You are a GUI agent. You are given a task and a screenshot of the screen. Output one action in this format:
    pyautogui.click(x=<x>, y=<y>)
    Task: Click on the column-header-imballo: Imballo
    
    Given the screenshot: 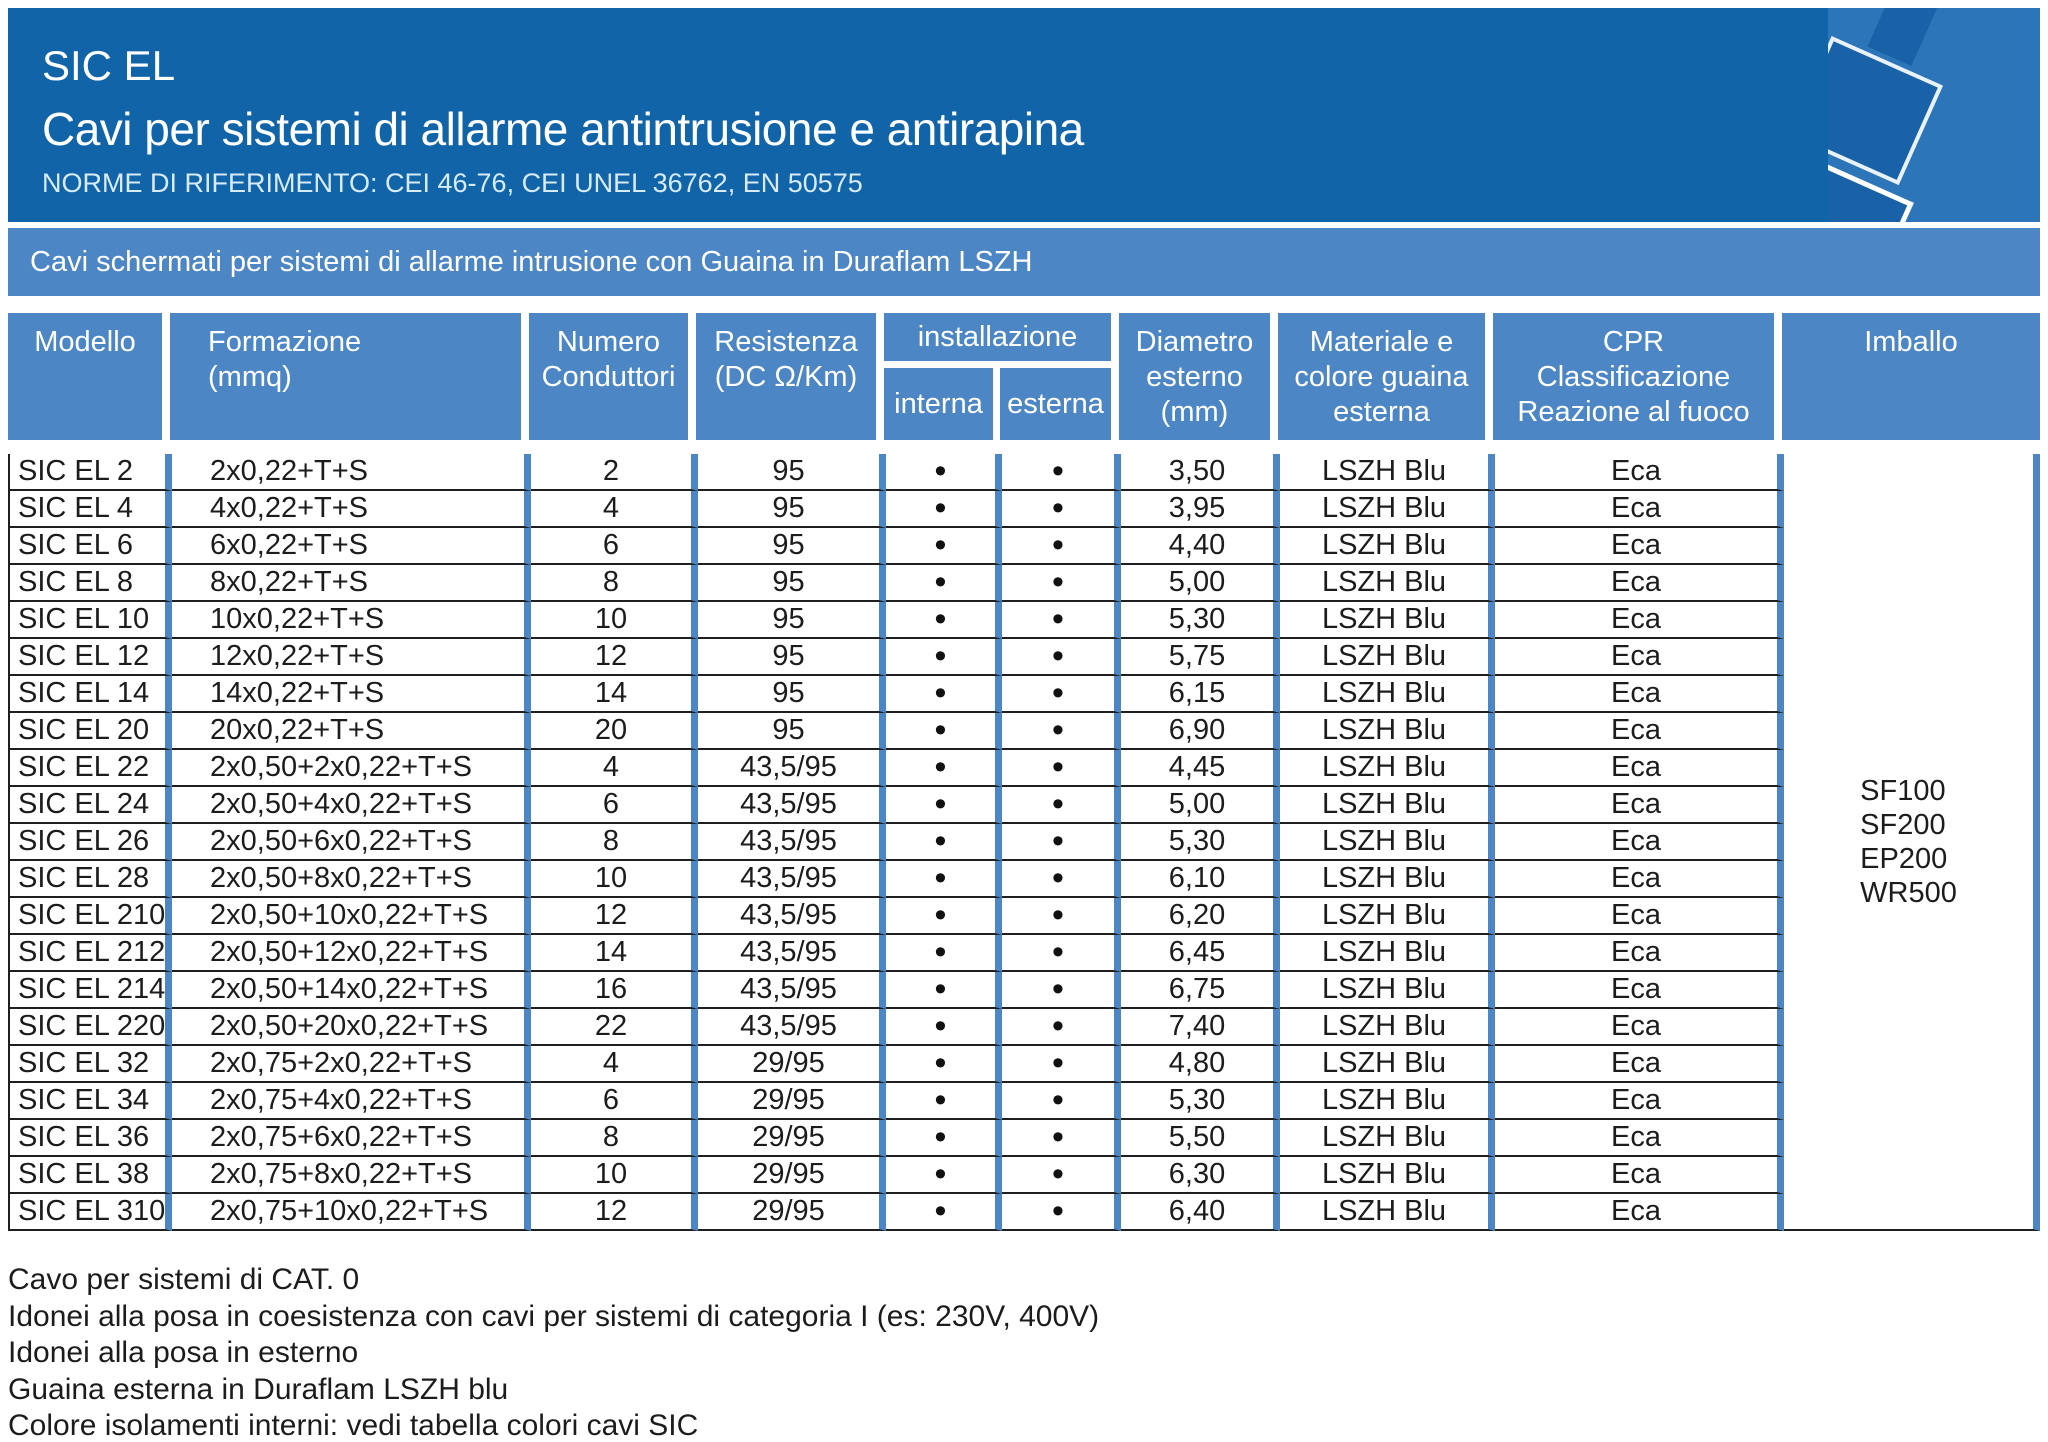 What is the action you would take?
    pyautogui.click(x=1911, y=376)
    